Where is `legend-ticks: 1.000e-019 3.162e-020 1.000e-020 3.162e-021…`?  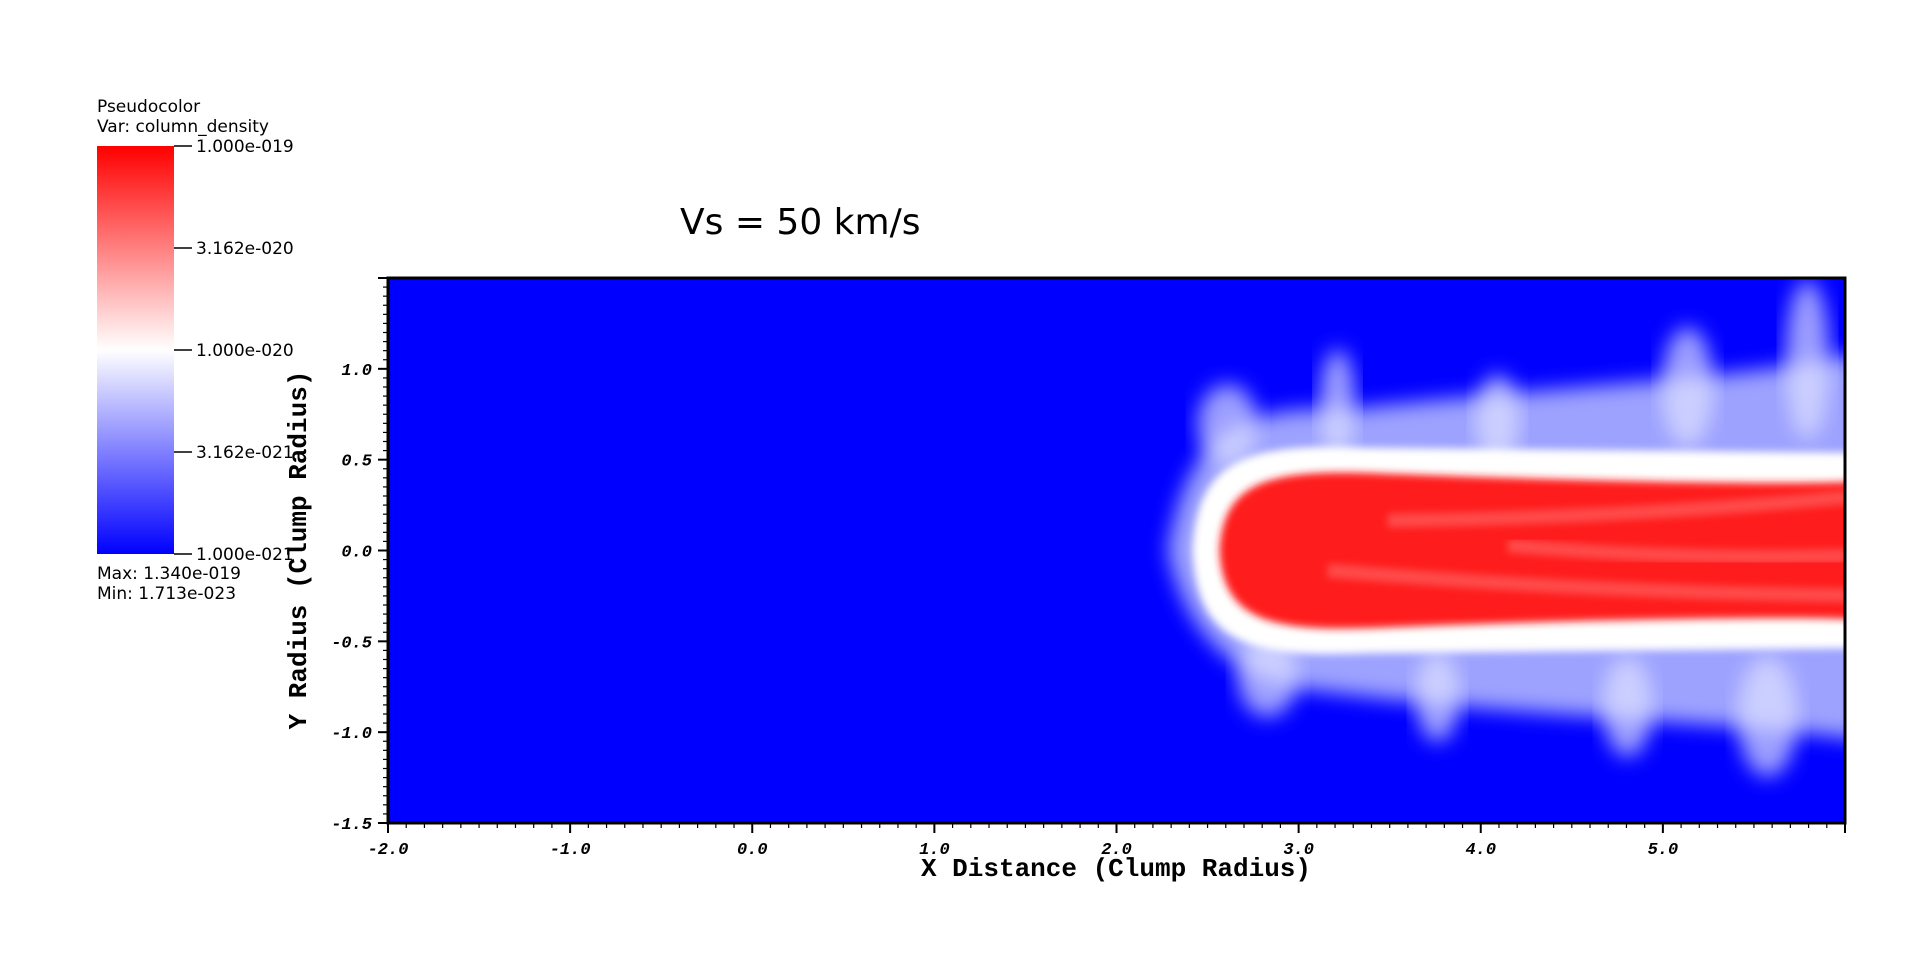 legend-ticks: 1.000e-019 3.162e-020 1.000e-020 3.162e-021… is located at coordinates (234, 351).